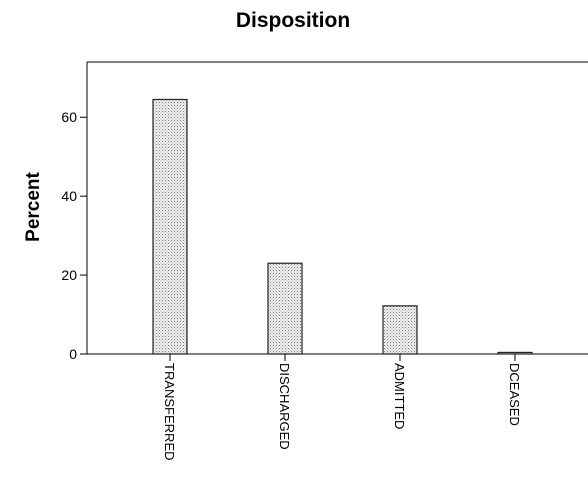  Describe the element at coordinates (69, 117) in the screenshot. I see `y-tick-label: 60` at that location.